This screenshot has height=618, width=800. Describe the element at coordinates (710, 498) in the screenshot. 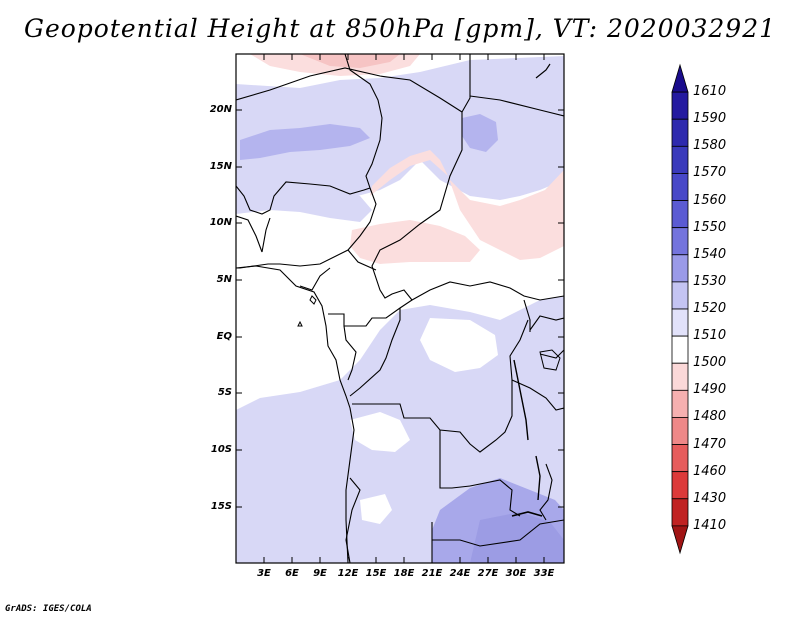

I see `colorbar-level-label: 1430` at that location.